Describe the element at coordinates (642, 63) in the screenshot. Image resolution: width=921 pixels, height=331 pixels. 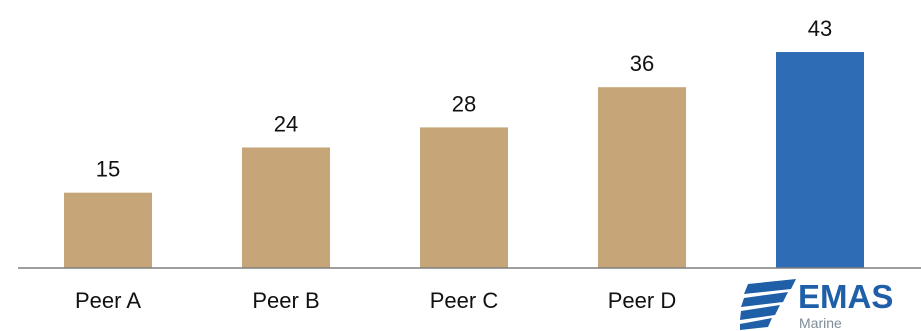
I see `data-label: 36` at that location.